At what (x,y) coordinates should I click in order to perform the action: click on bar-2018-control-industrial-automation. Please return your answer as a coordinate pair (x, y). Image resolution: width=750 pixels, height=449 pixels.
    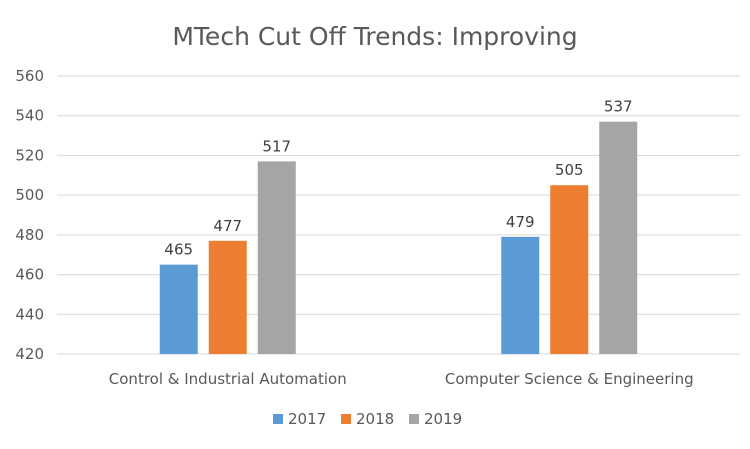
    Looking at the image, I should click on (227, 297).